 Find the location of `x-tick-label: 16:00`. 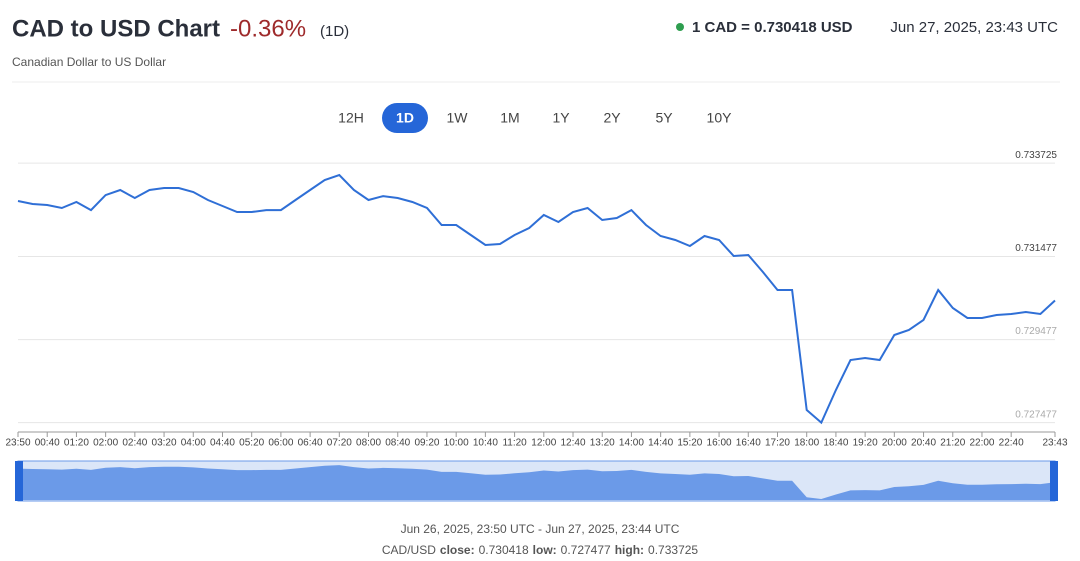

x-tick-label: 16:00 is located at coordinates (719, 443).